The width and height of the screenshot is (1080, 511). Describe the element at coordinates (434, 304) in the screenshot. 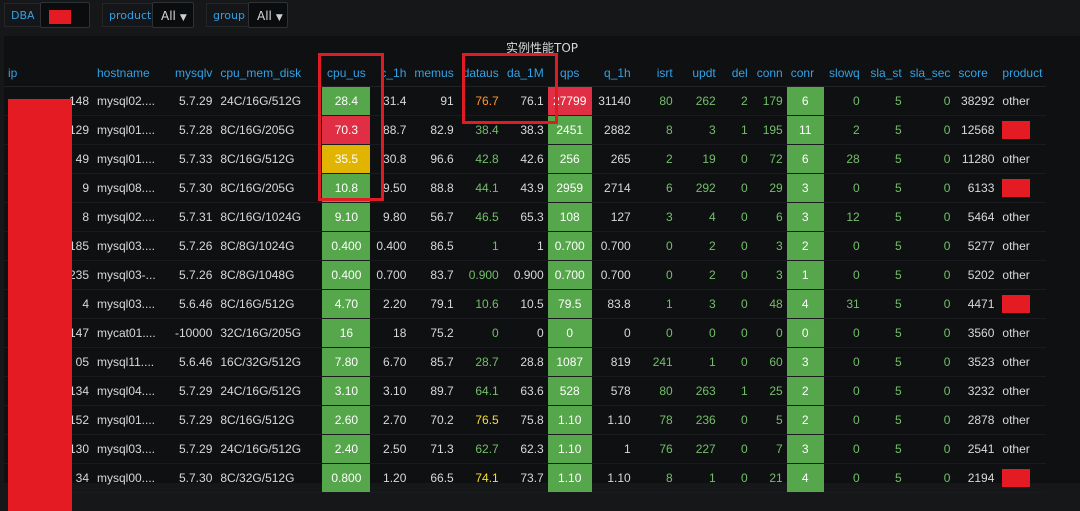

I see `cell-memus: 79.1` at that location.